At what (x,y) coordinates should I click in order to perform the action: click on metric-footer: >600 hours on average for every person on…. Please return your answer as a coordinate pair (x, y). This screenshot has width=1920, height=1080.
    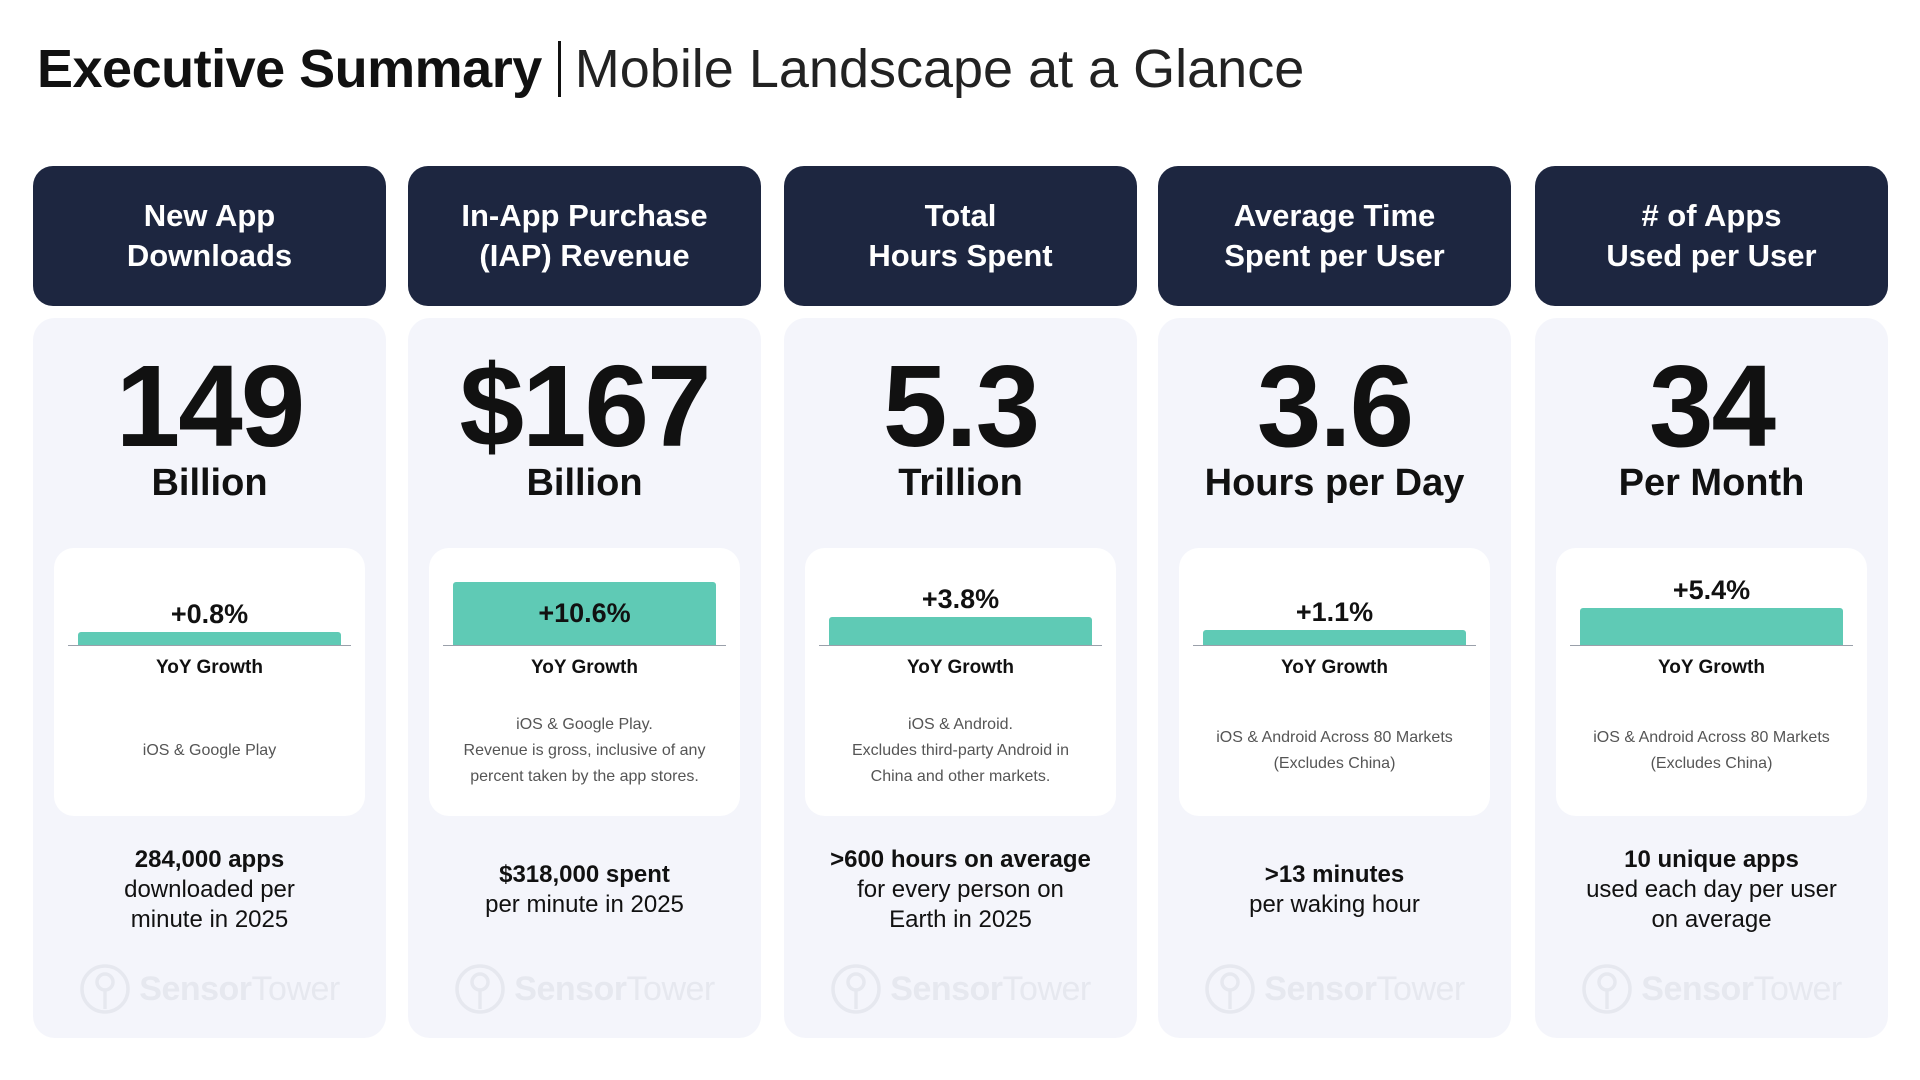
    Looking at the image, I should click on (960, 890).